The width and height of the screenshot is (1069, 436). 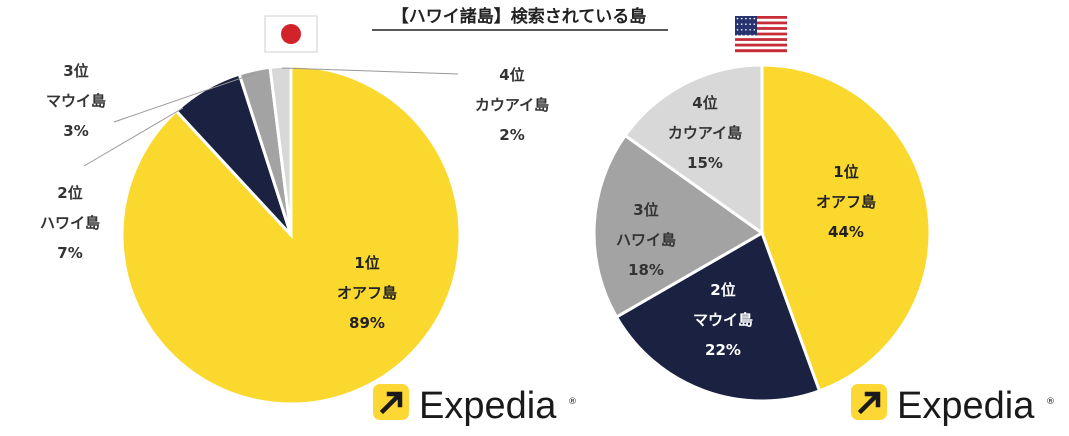 What do you see at coordinates (291, 34) in the screenshot?
I see `japan-flag-icon` at bounding box center [291, 34].